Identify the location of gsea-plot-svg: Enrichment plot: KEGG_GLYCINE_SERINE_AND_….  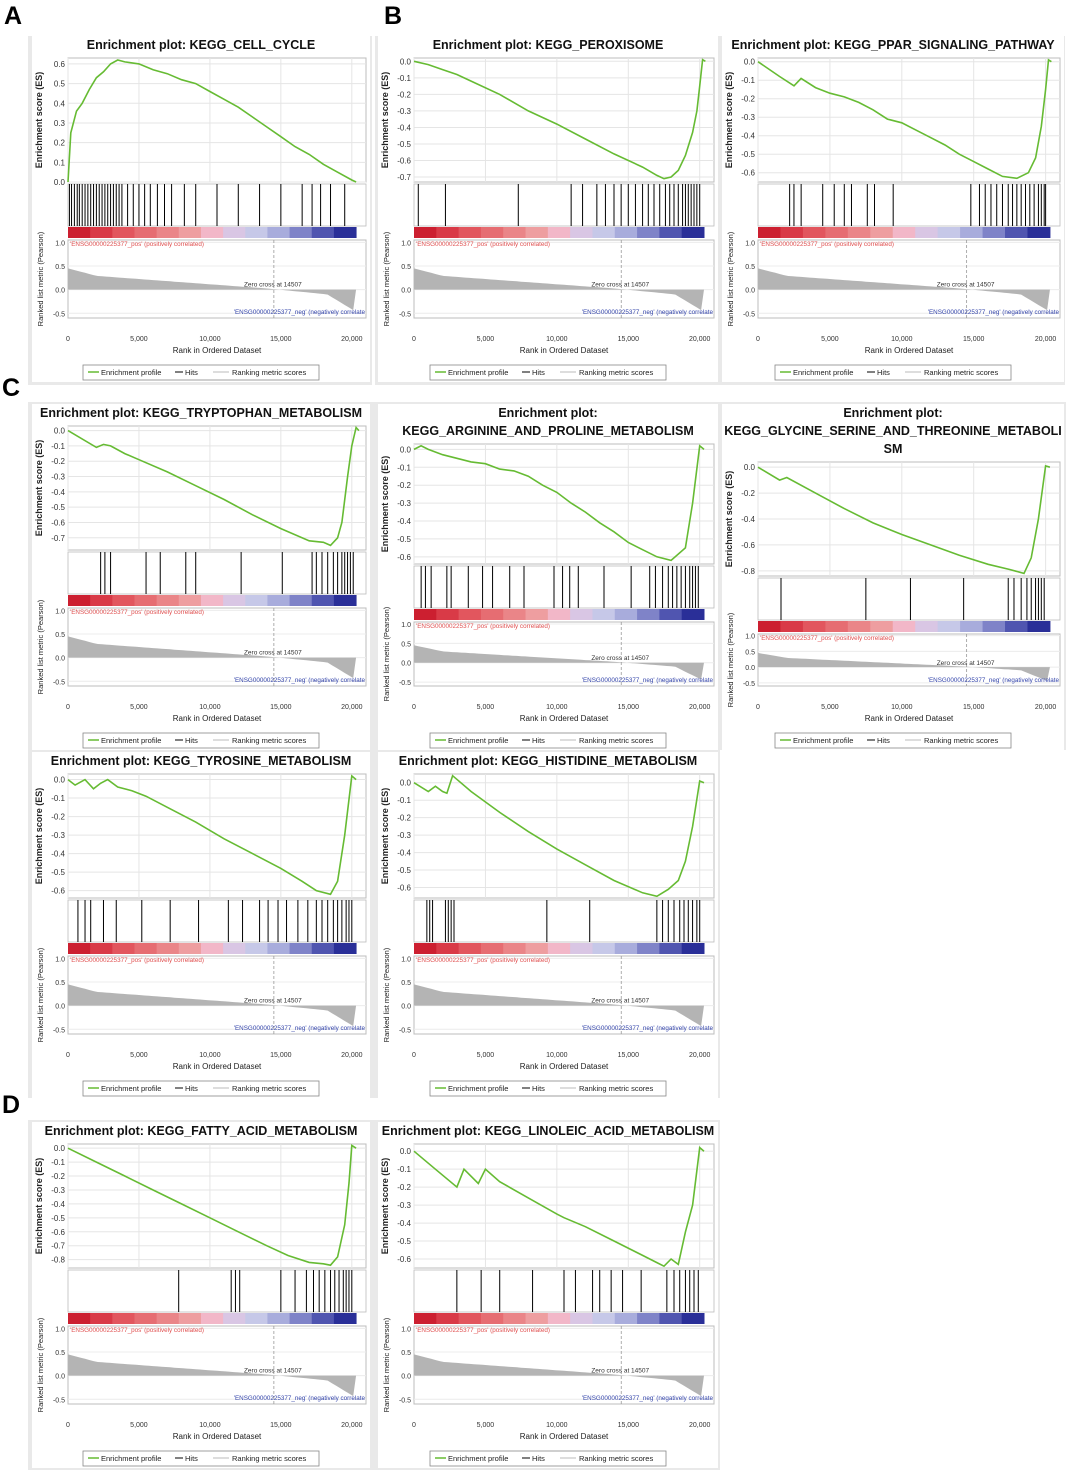
(893, 577).